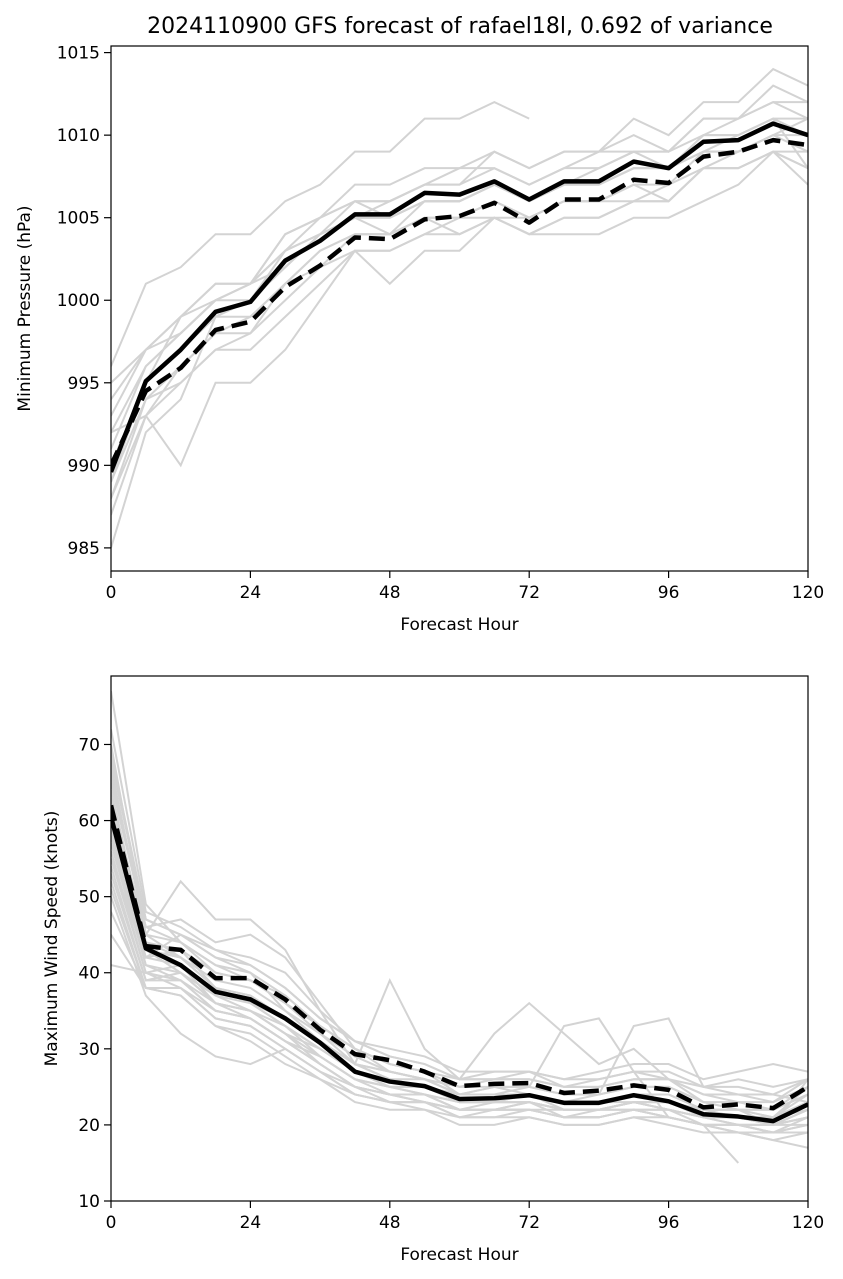  What do you see at coordinates (390, 593) in the screenshot?
I see `pressure-x-tick-label: 48` at bounding box center [390, 593].